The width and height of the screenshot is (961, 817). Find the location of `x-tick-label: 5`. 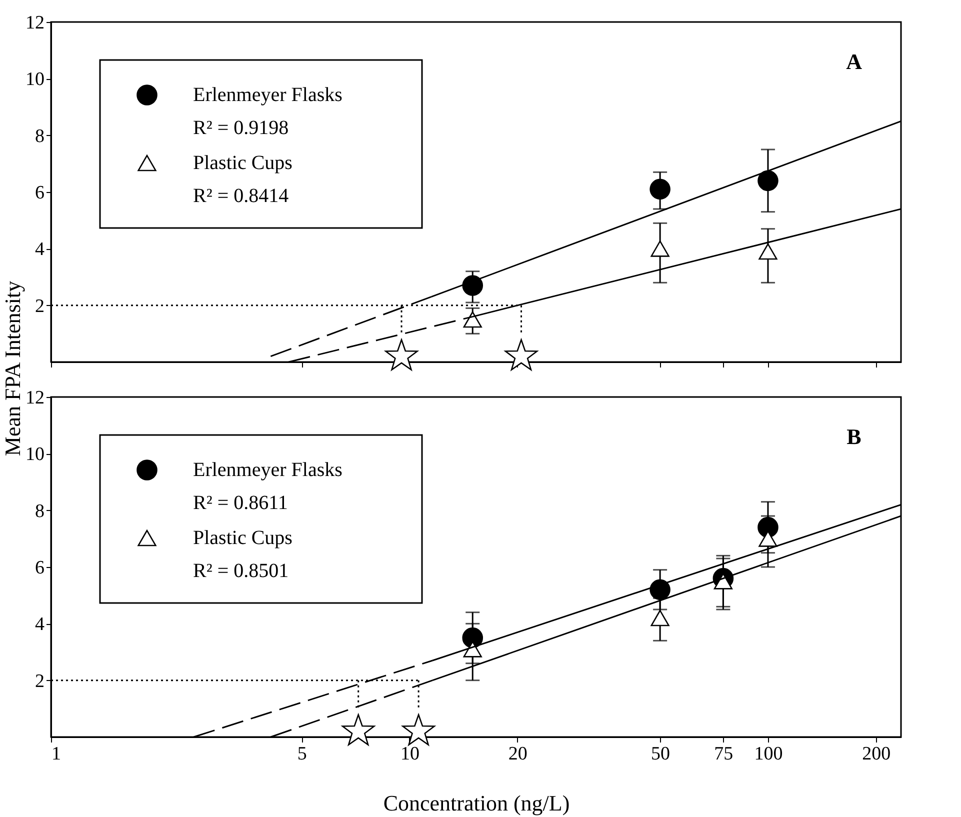

x-tick-label: 5 is located at coordinates (302, 754).